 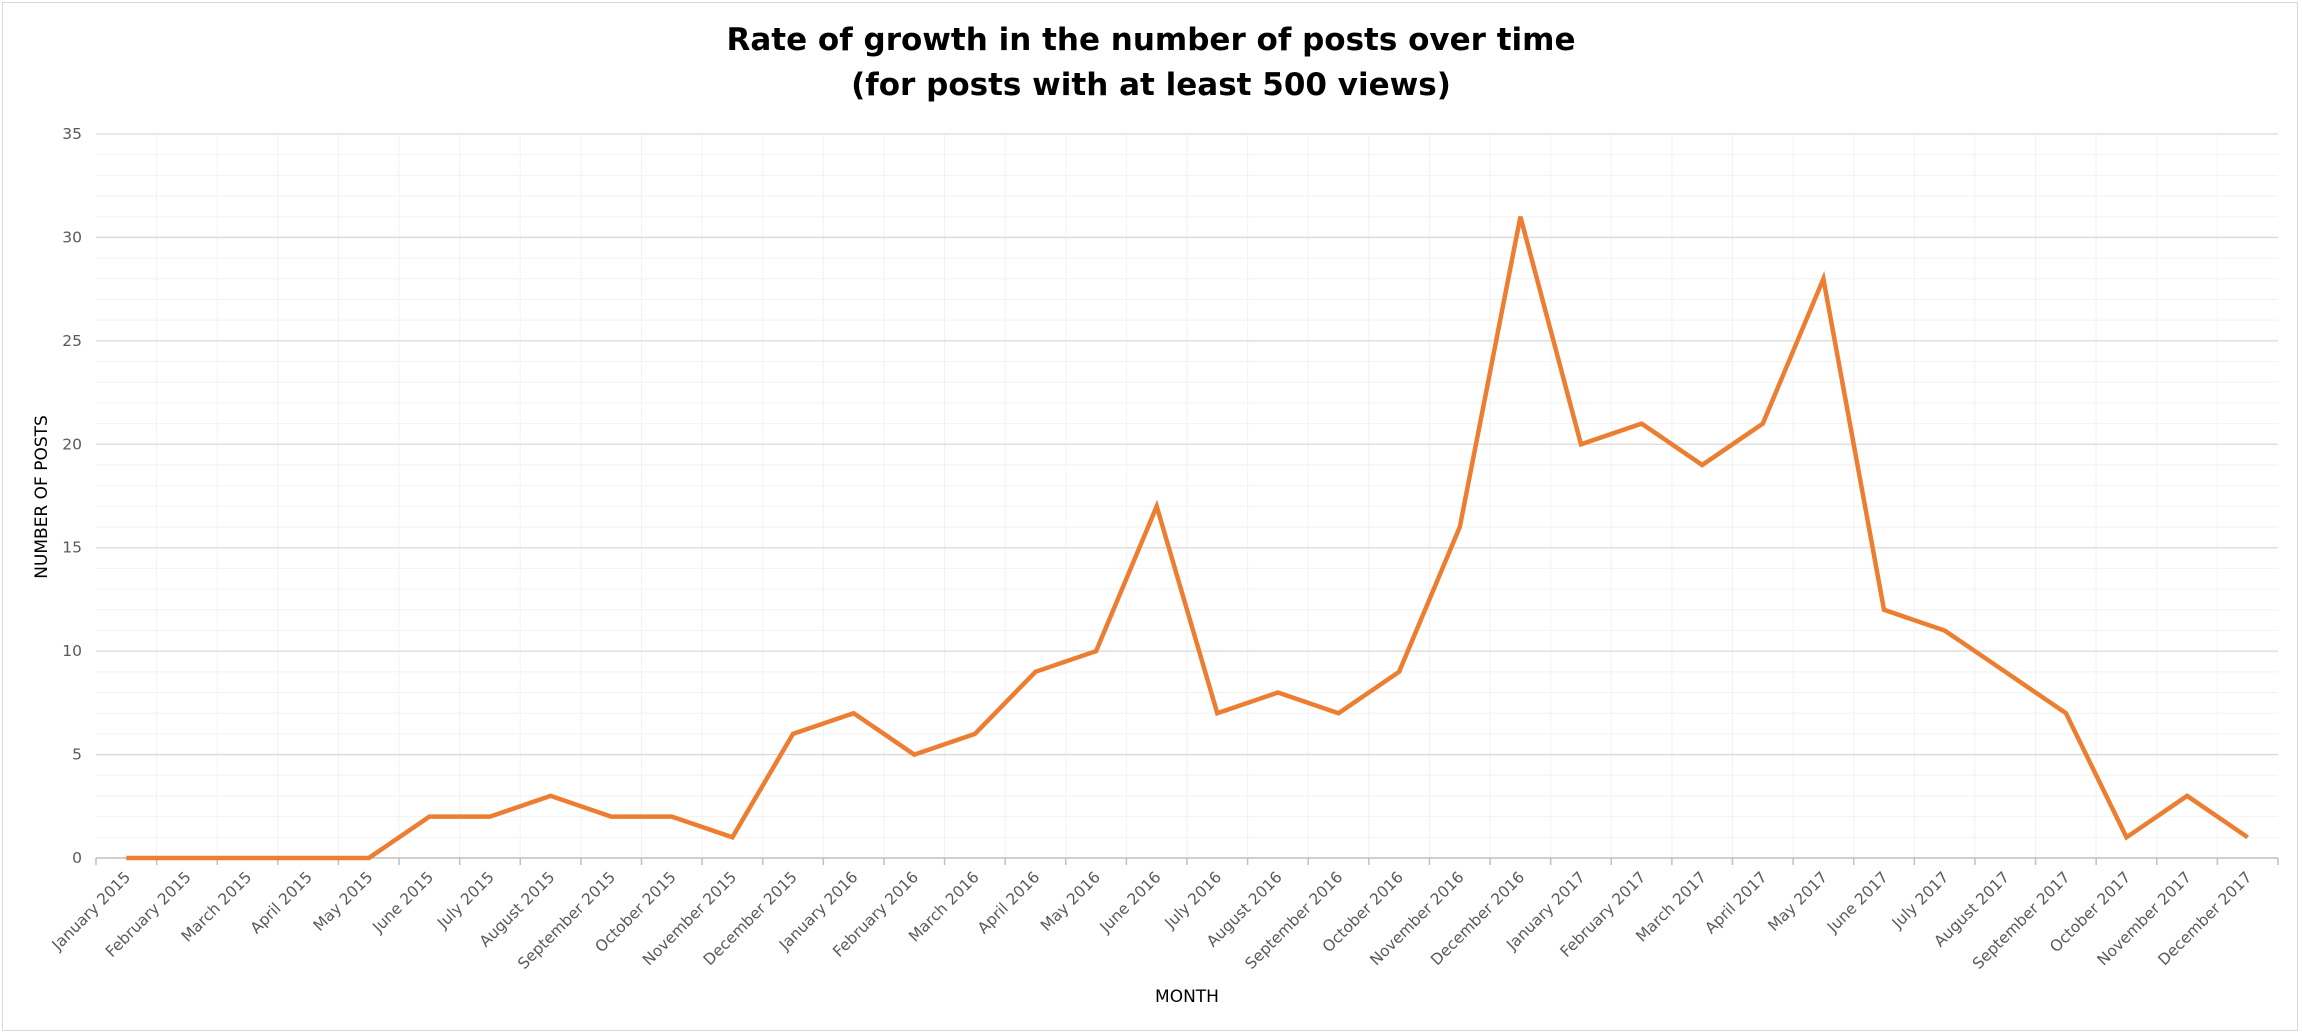 I want to click on x-tick-label: April 2017, so click(x=1735, y=902).